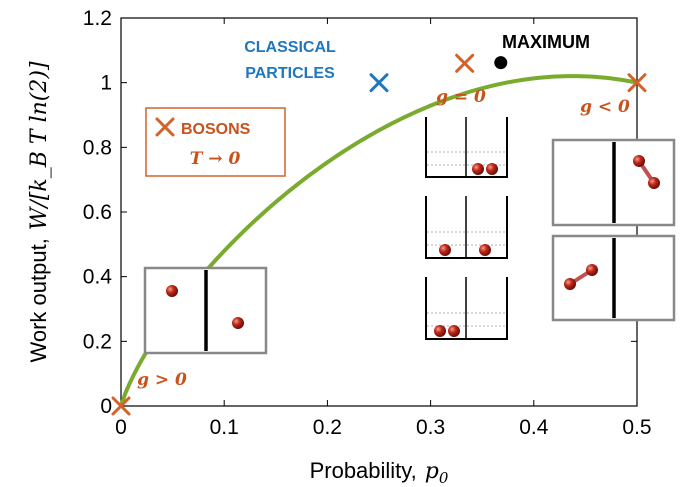 The width and height of the screenshot is (686, 487). What do you see at coordinates (461, 97) in the screenshot?
I see `g-zero-label: g = 0` at bounding box center [461, 97].